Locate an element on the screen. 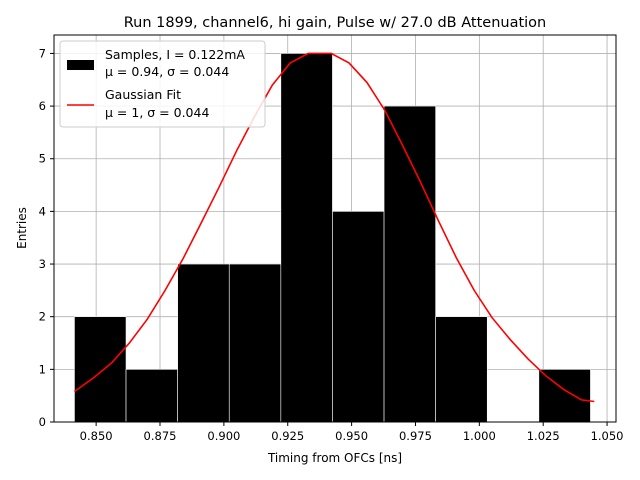  x-tick-label: 1.000 is located at coordinates (479, 436).